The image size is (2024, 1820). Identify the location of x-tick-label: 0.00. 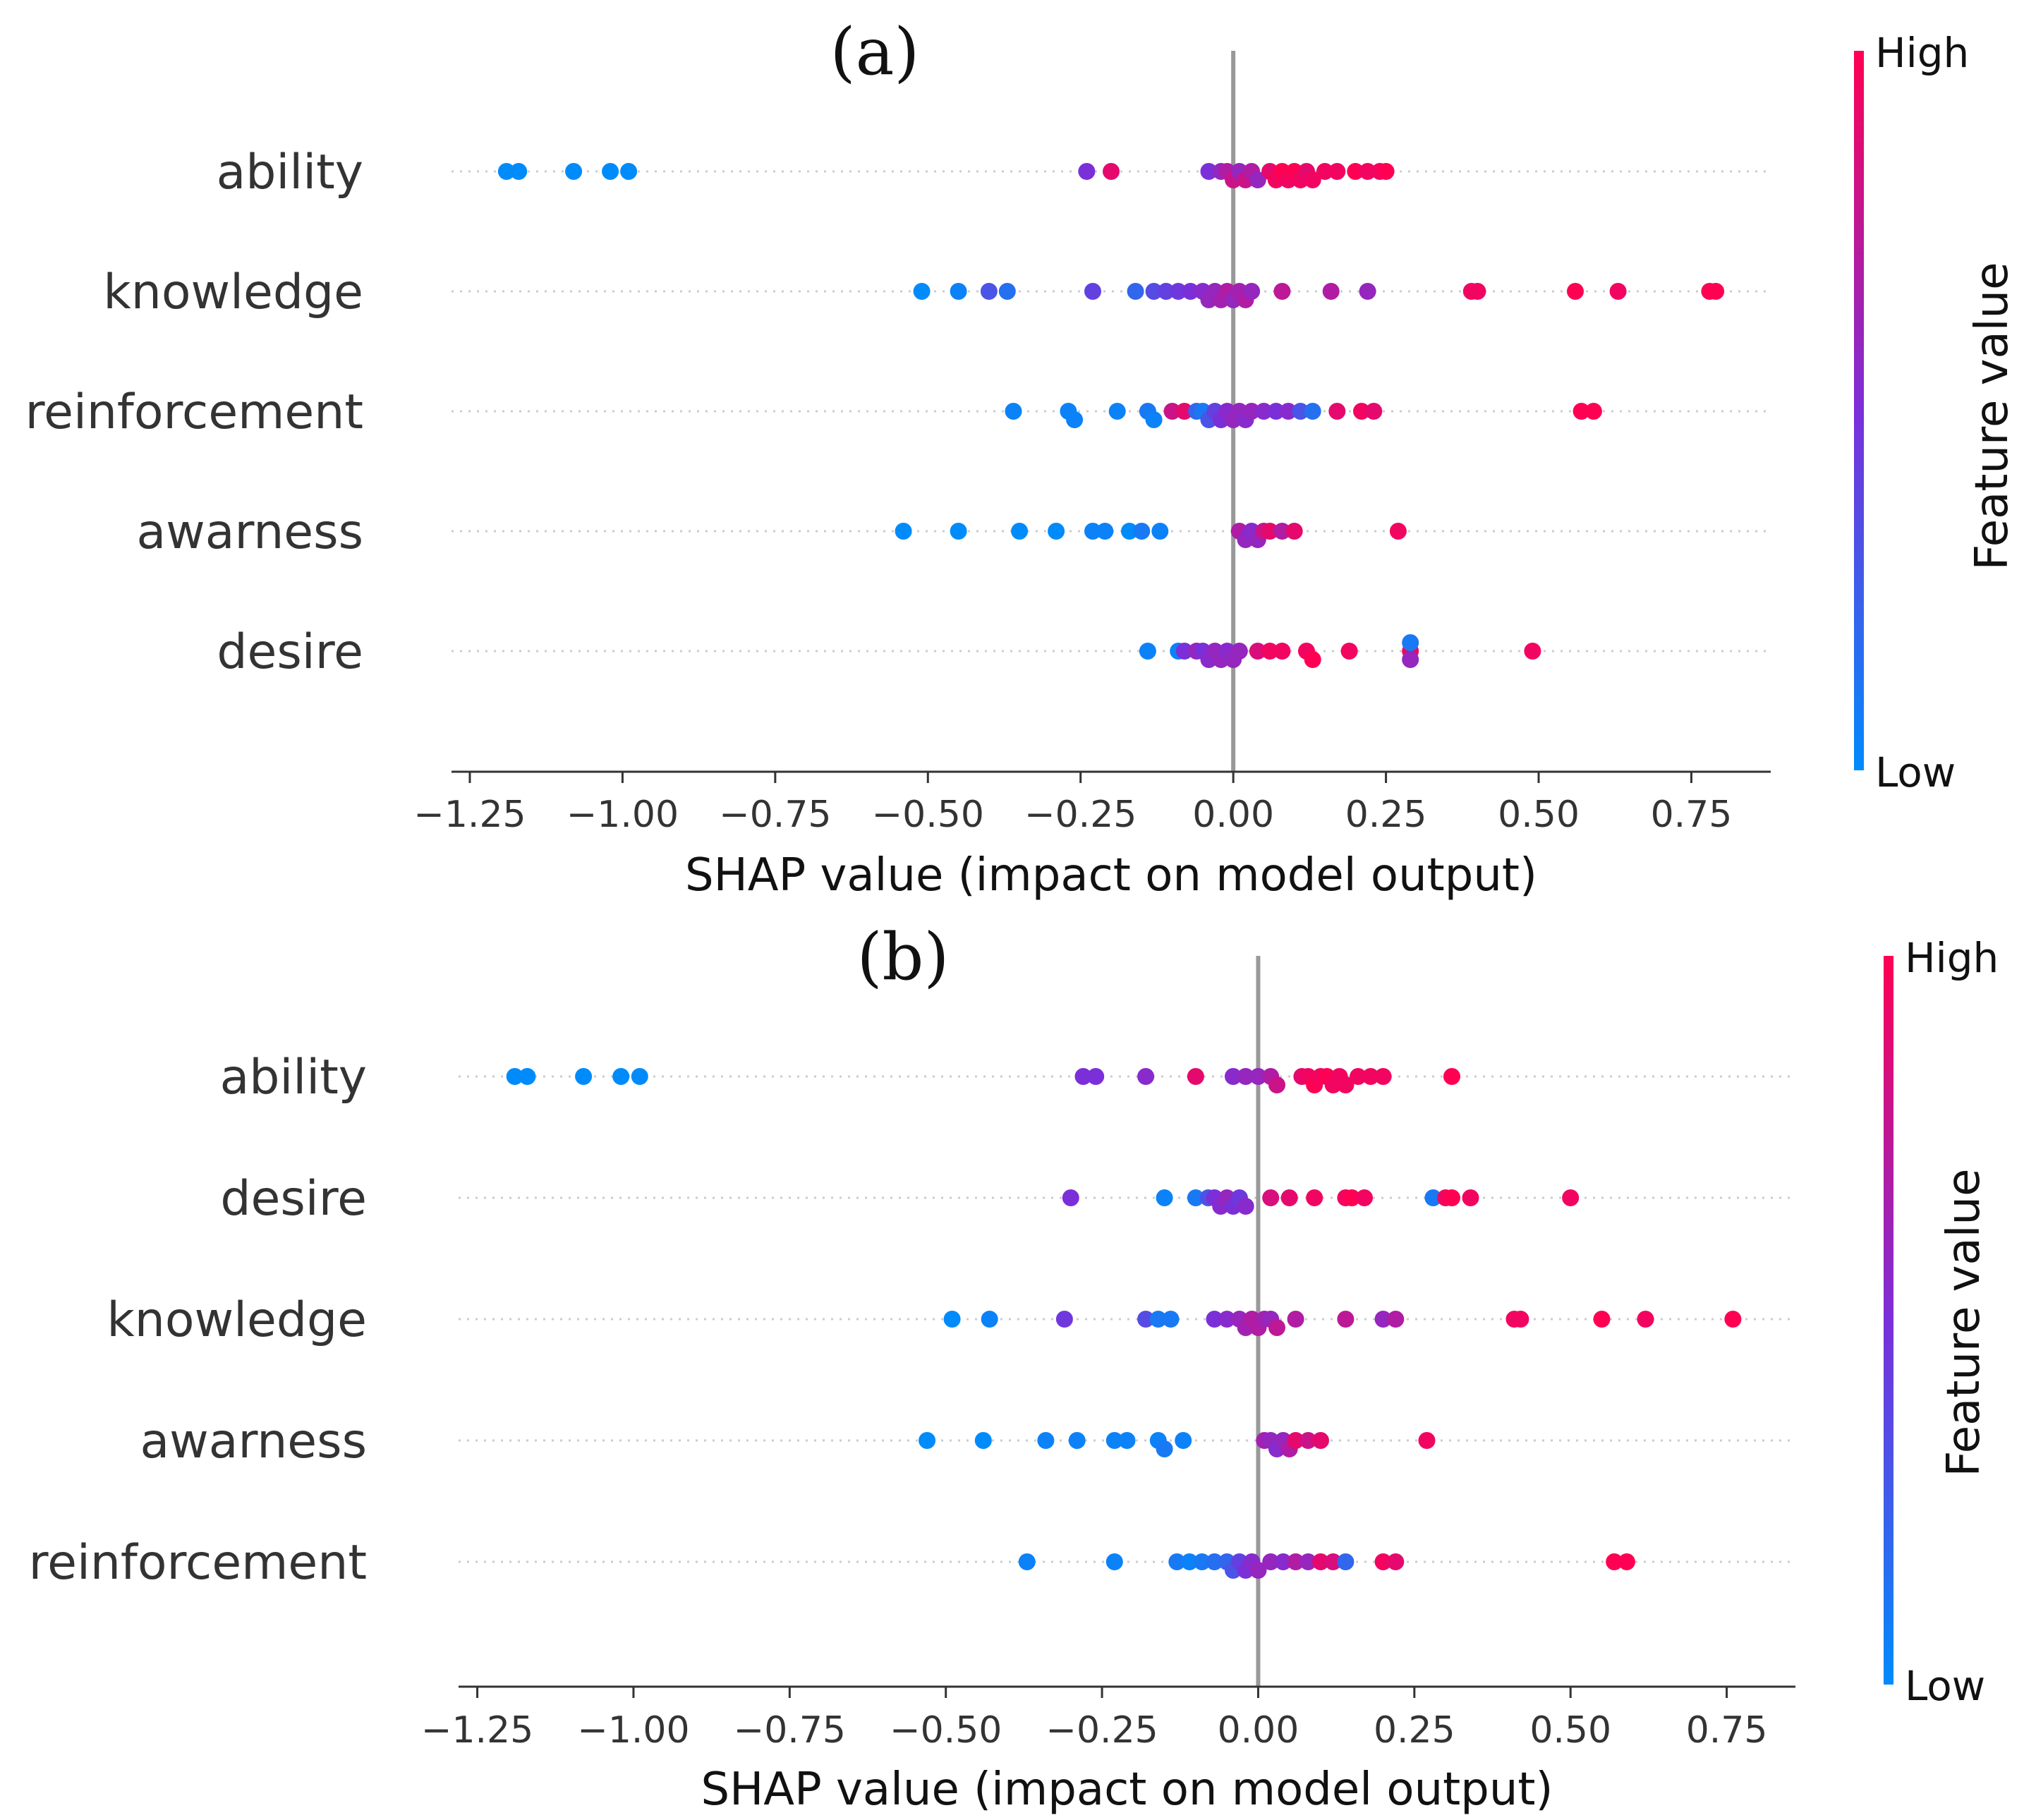
(1259, 1730).